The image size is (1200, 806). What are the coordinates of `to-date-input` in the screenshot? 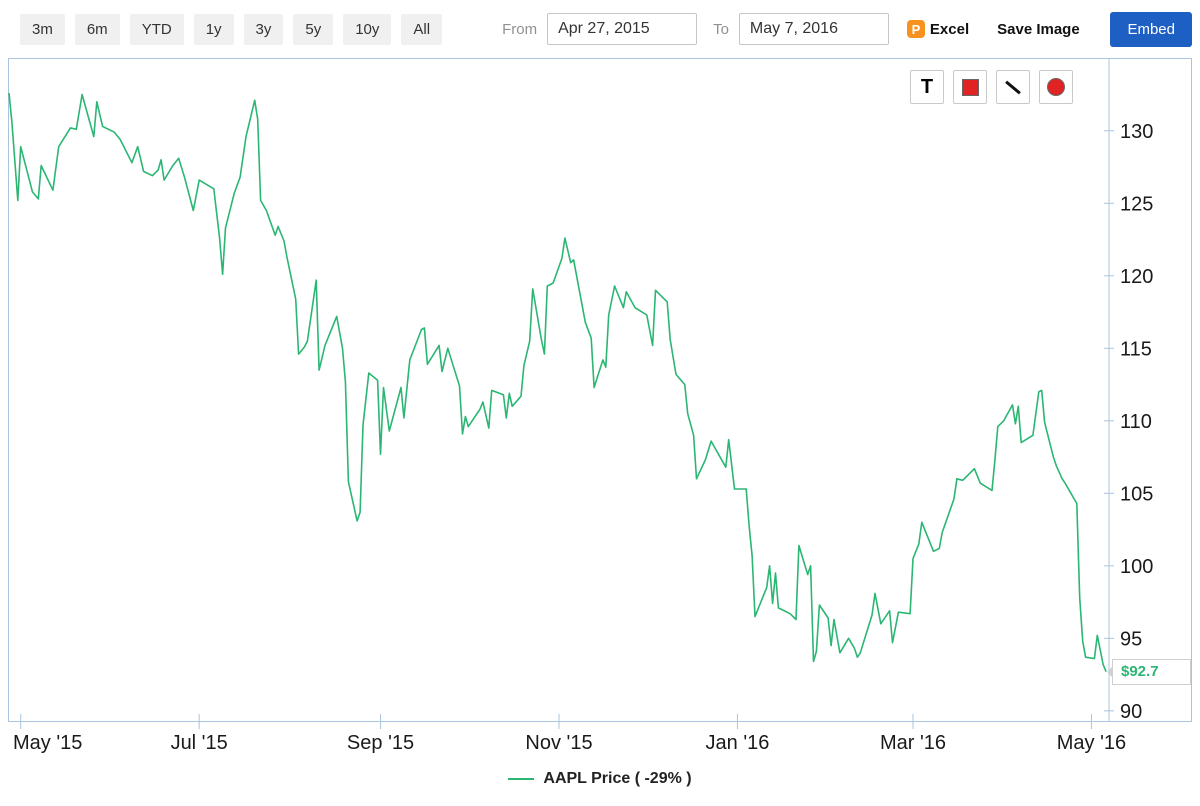 It's located at (813, 29).